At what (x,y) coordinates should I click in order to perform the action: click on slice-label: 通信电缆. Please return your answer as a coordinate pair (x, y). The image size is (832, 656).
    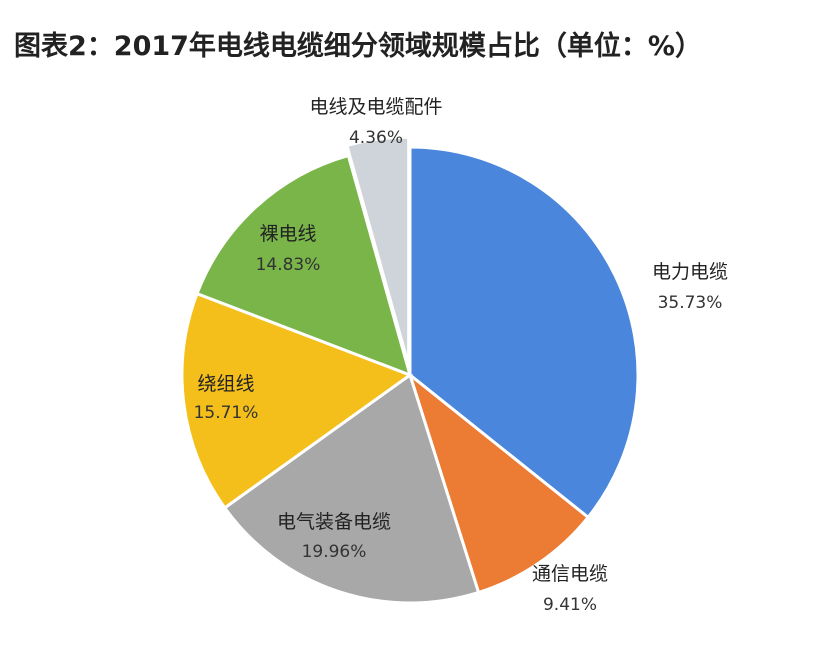
    Looking at the image, I should click on (570, 574).